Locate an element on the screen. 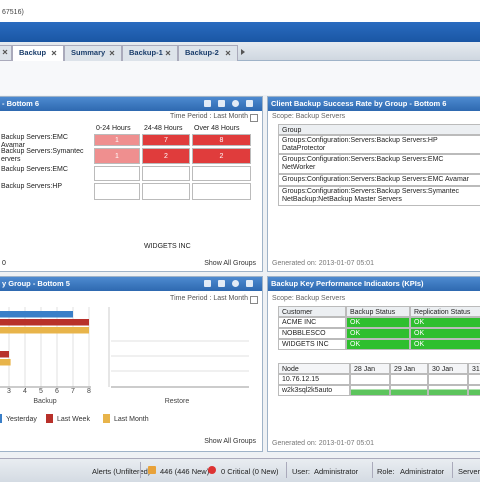 The height and width of the screenshot is (482, 480). arrow-glyph is located at coordinates (243, 52).